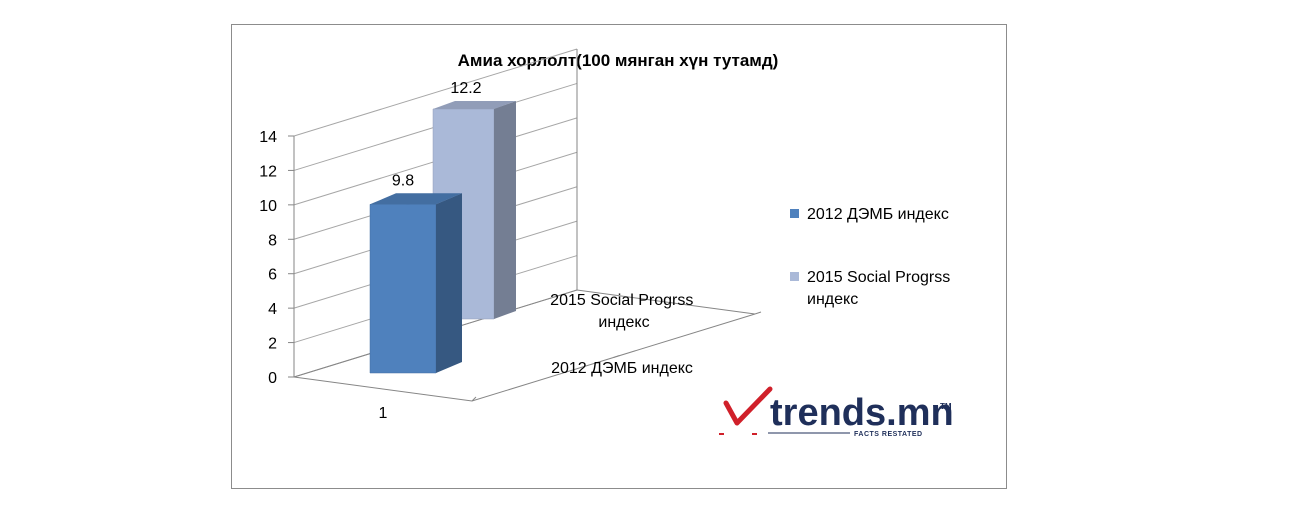 This screenshot has width=1307, height=521. What do you see at coordinates (435, 92) in the screenshot?
I see `gridline-left-wall` at bounding box center [435, 92].